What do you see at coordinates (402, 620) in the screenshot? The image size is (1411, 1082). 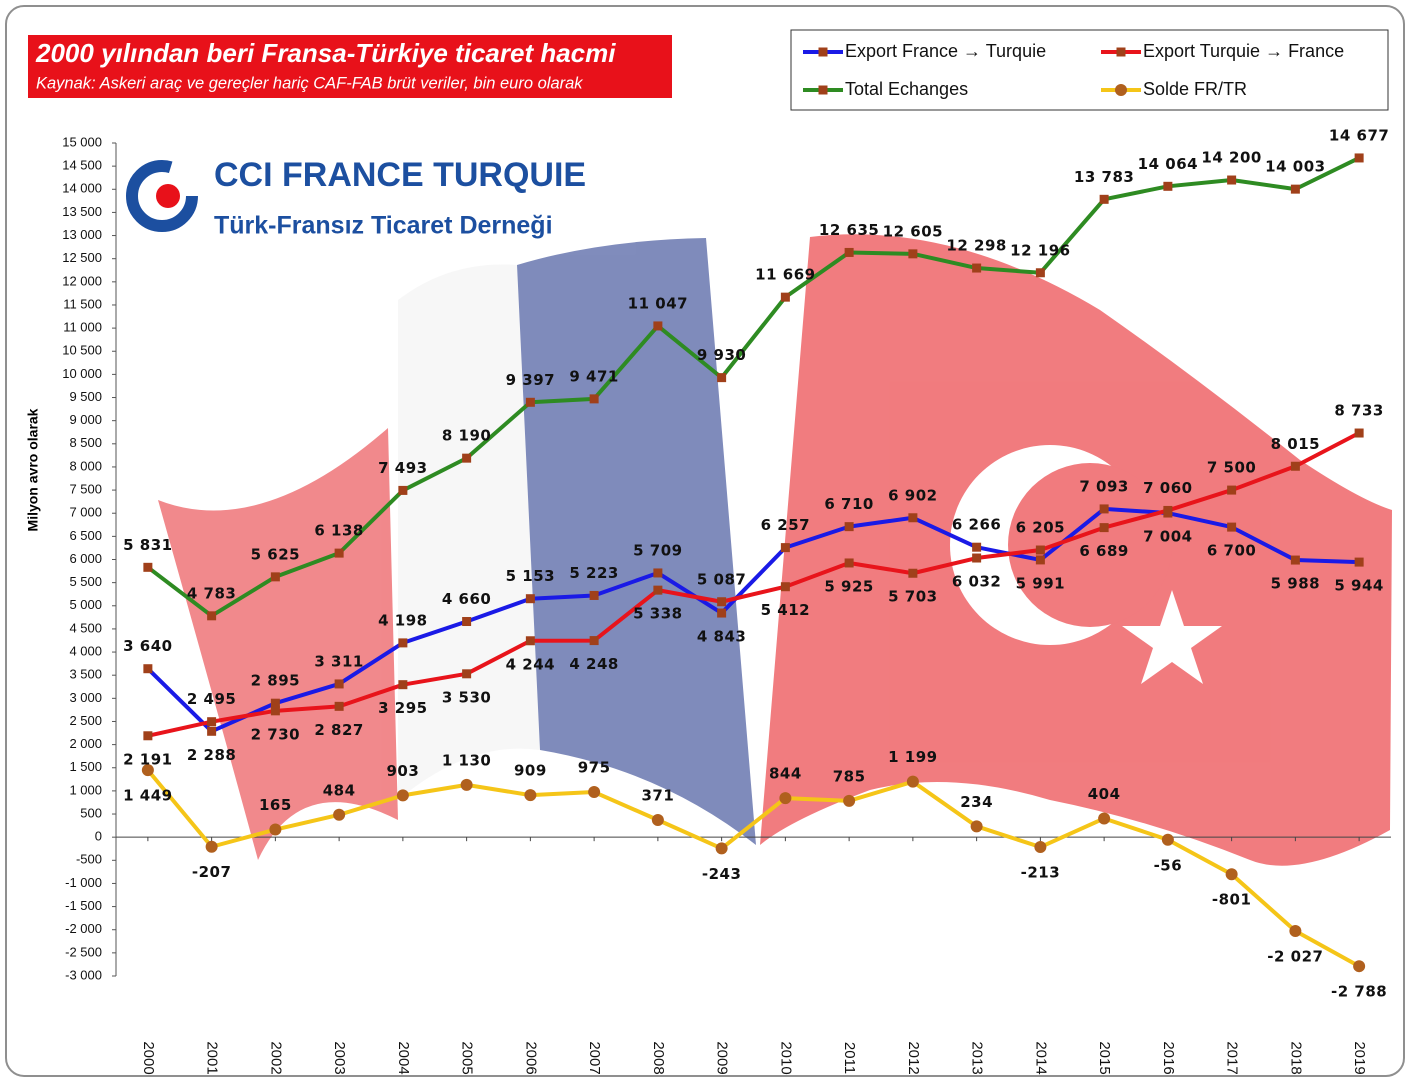 I see `data-label: 4 198` at bounding box center [402, 620].